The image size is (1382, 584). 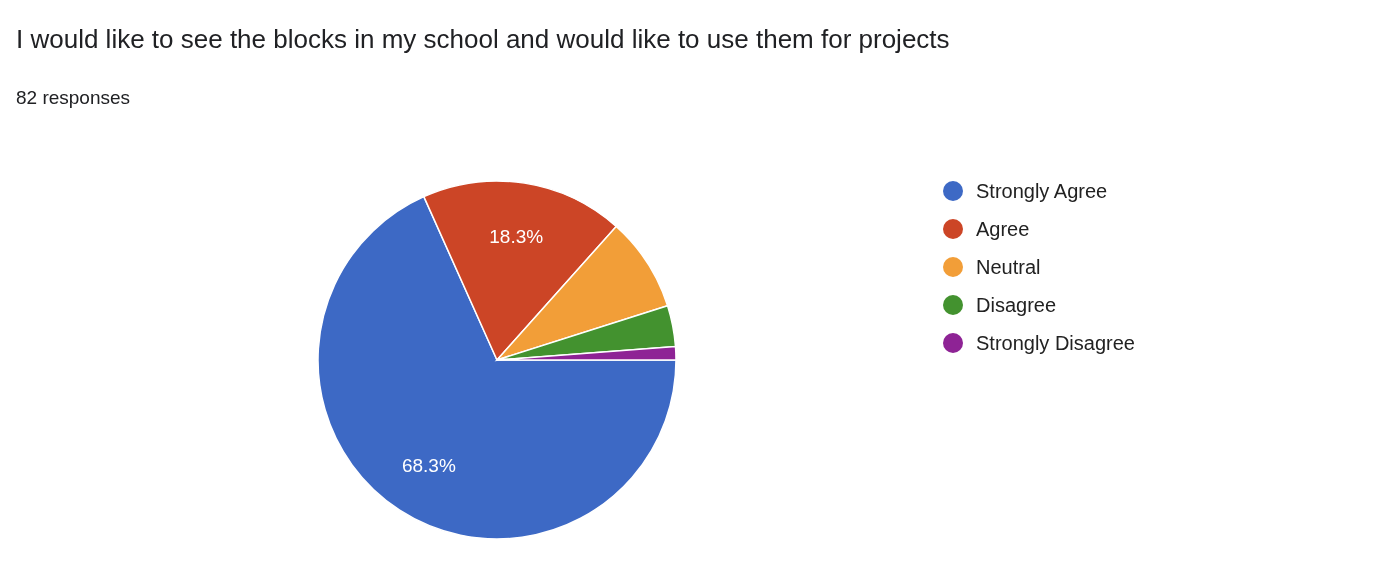 I want to click on data-label: 68.3%, so click(x=428, y=465).